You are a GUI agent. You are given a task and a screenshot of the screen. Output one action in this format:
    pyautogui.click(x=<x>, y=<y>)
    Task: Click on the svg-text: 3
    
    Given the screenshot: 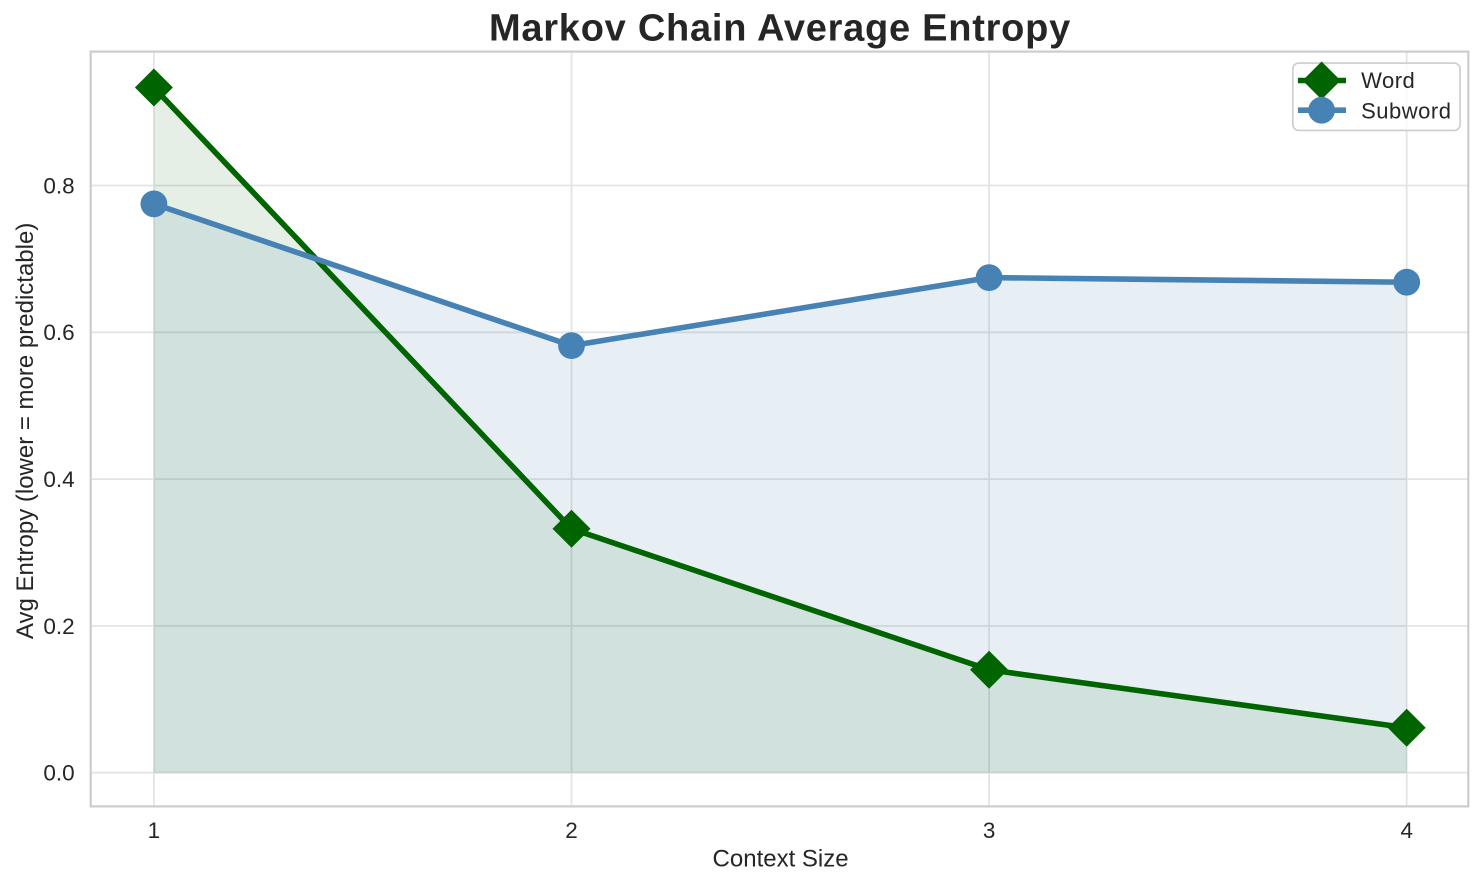 What is the action you would take?
    pyautogui.click(x=989, y=830)
    